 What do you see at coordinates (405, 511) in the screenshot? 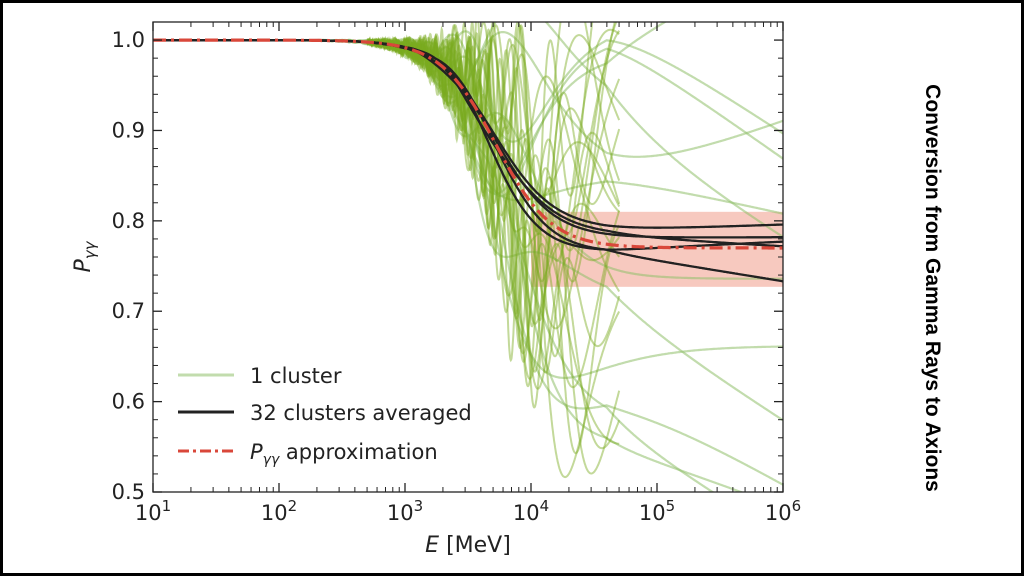
I see `x-tick-label: 10³` at bounding box center [405, 511].